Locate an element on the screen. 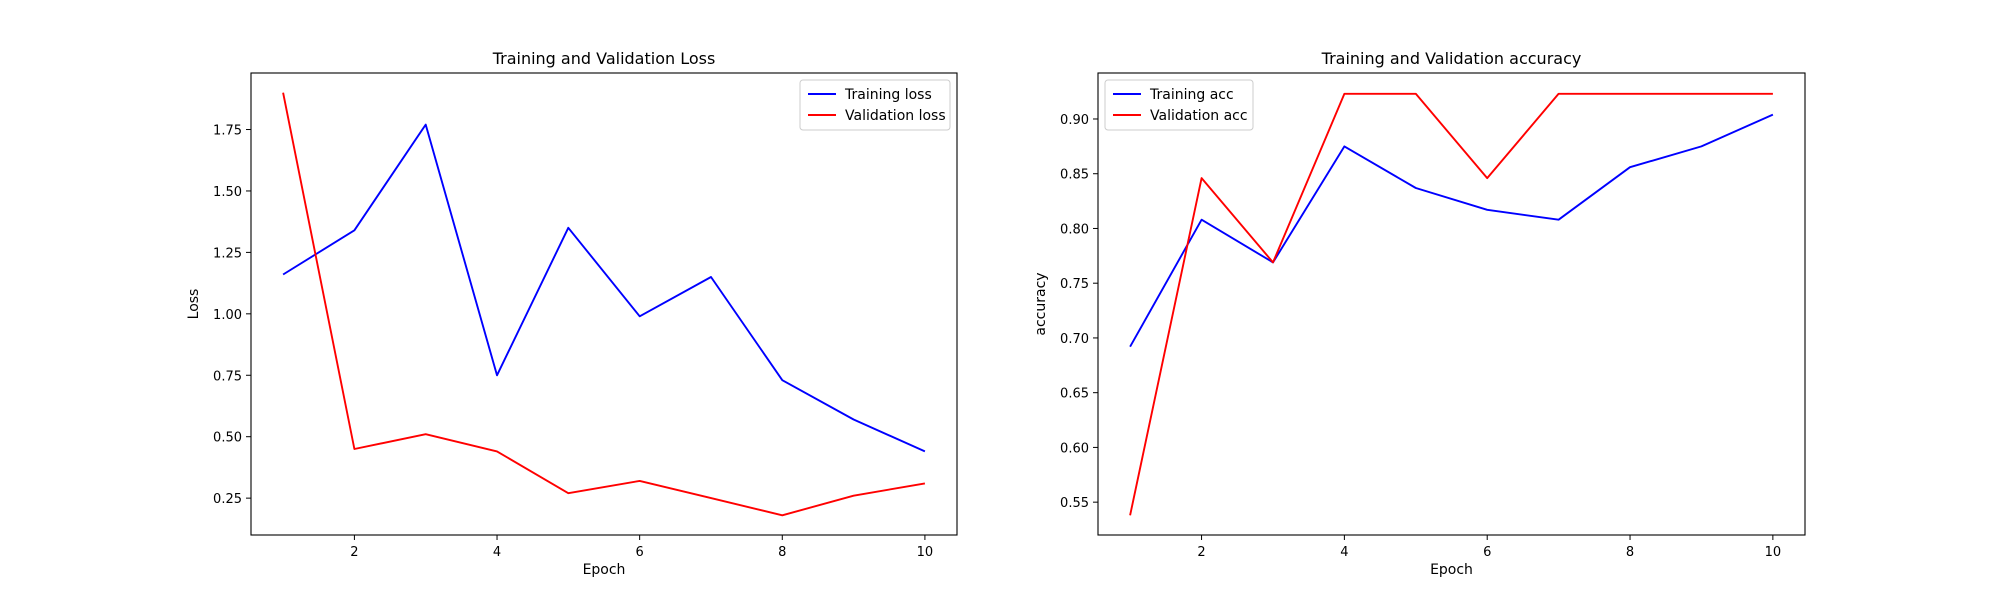 The image size is (2000, 600). accuracy-y-tick-label: 0.65 is located at coordinates (1074, 394).